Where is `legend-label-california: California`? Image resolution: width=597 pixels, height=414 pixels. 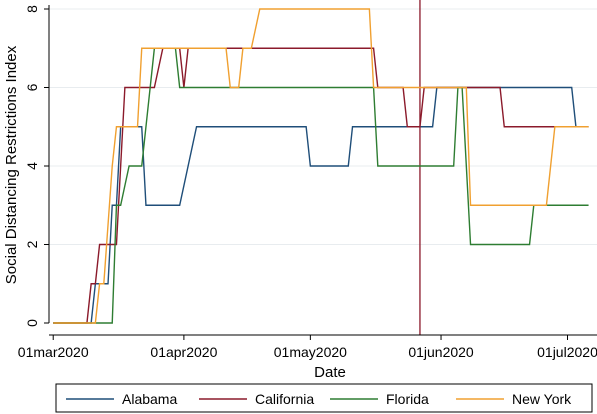 legend-label-california: California is located at coordinates (284, 399).